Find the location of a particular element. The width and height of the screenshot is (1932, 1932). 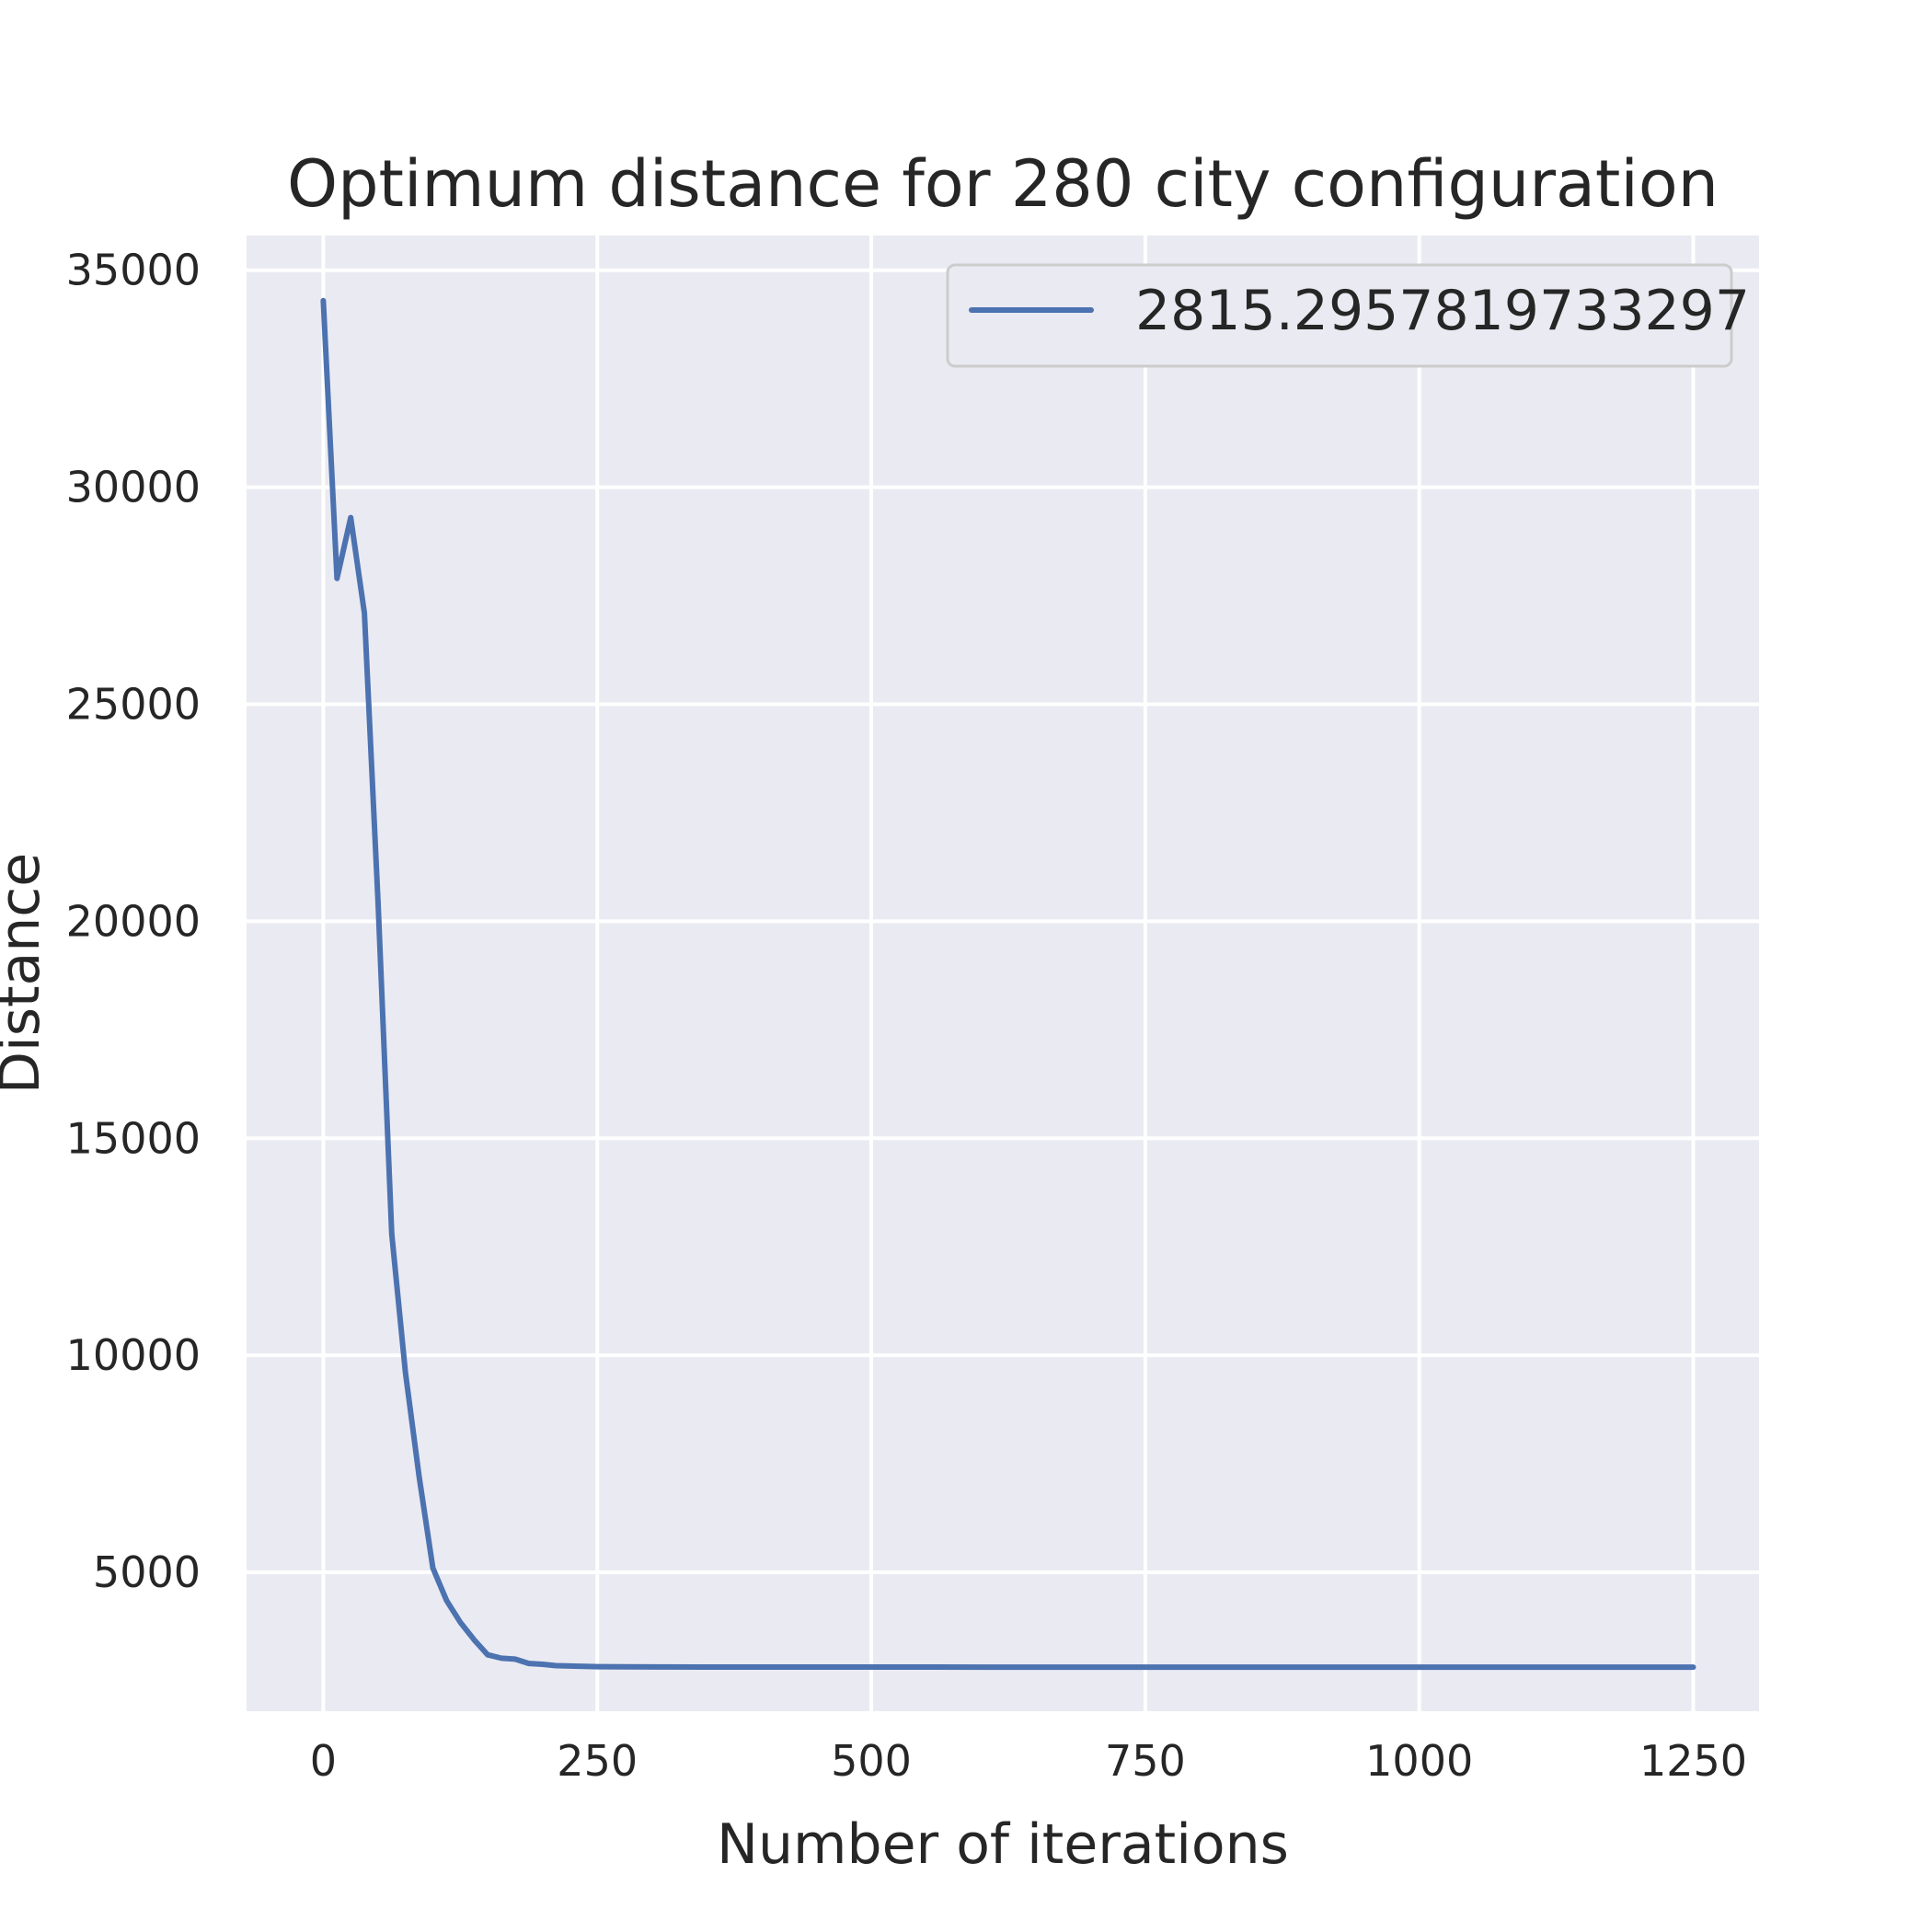

legend: 2815.2957819733297 is located at coordinates (1348, 315).